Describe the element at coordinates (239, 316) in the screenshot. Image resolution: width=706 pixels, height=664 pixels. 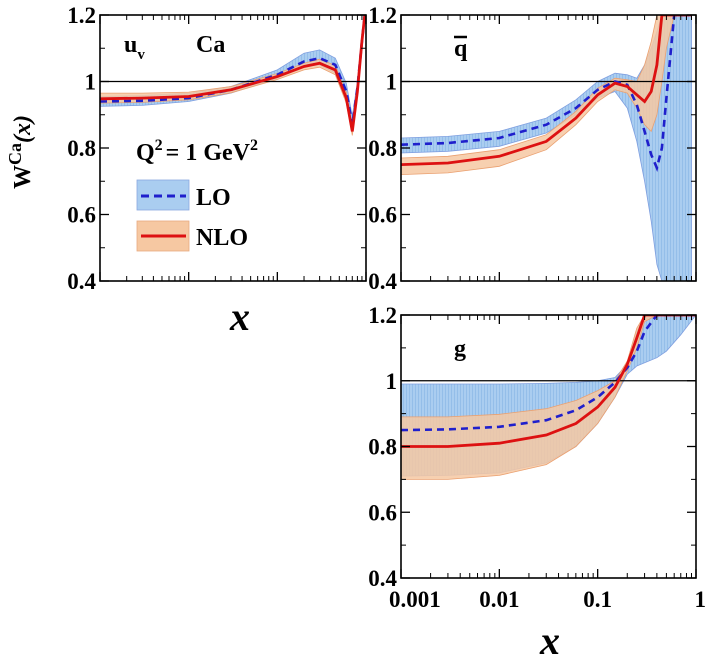
I see `x-axis-title-top: x` at that location.